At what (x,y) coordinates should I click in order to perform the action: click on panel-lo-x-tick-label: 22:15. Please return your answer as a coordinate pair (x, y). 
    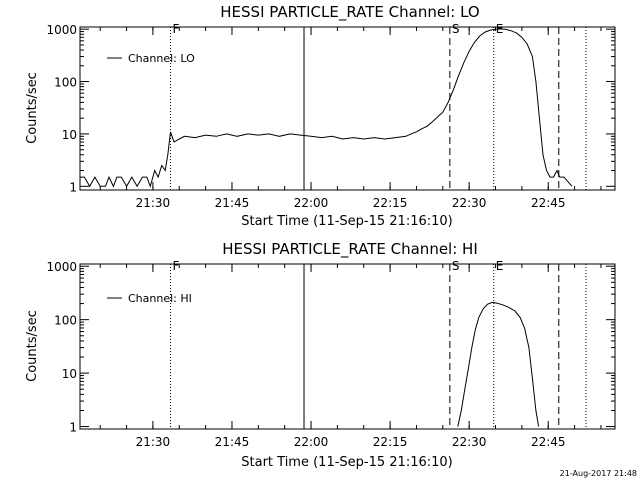
    Looking at the image, I should click on (390, 203).